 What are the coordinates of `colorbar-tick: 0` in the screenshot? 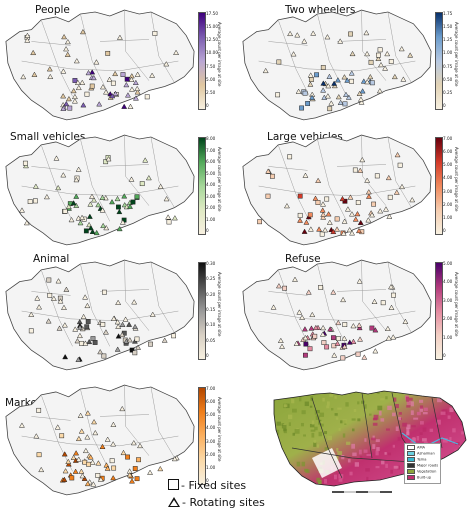 It's located at (207, 230).